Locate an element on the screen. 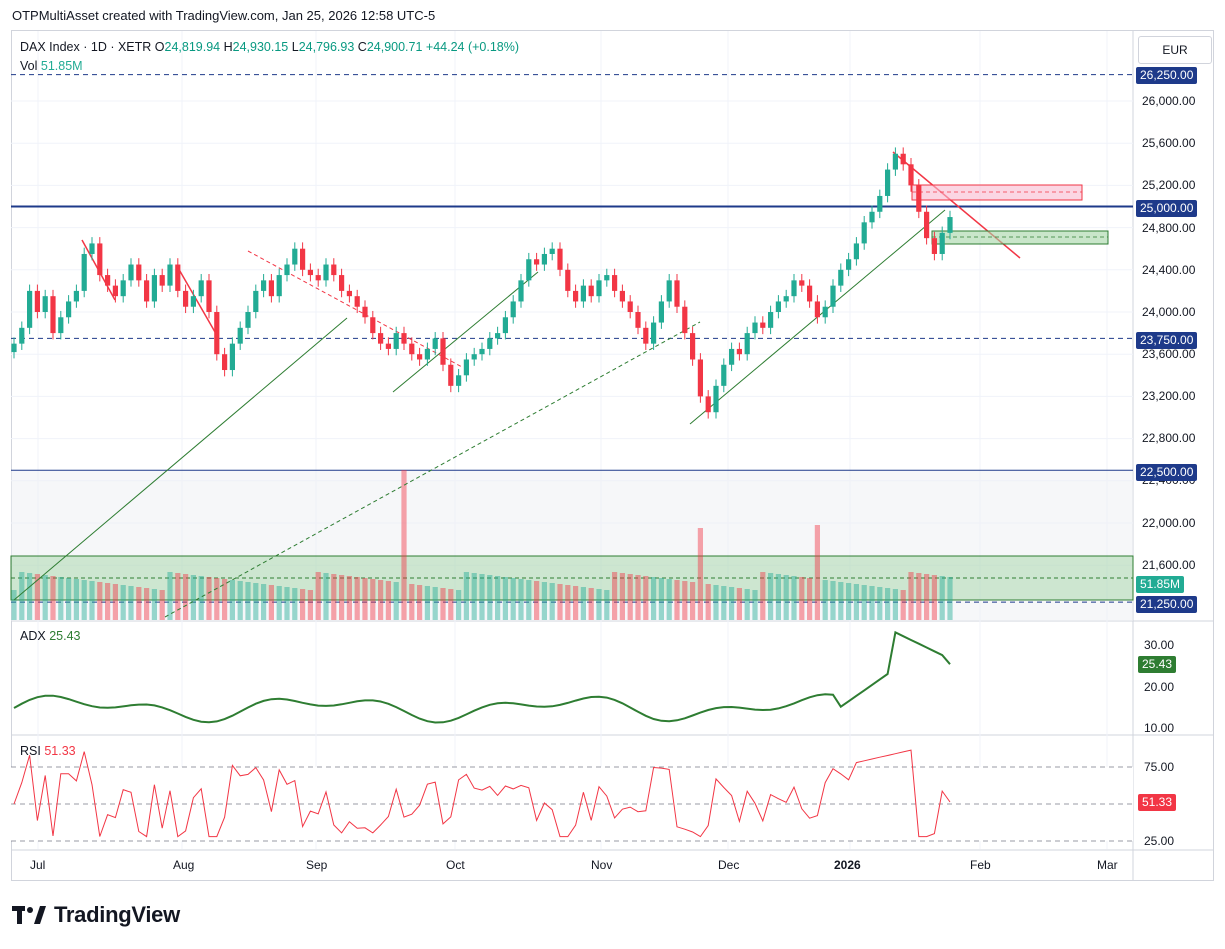 This screenshot has height=949, width=1225. adx-legend: ADX 25.43 is located at coordinates (50, 636).